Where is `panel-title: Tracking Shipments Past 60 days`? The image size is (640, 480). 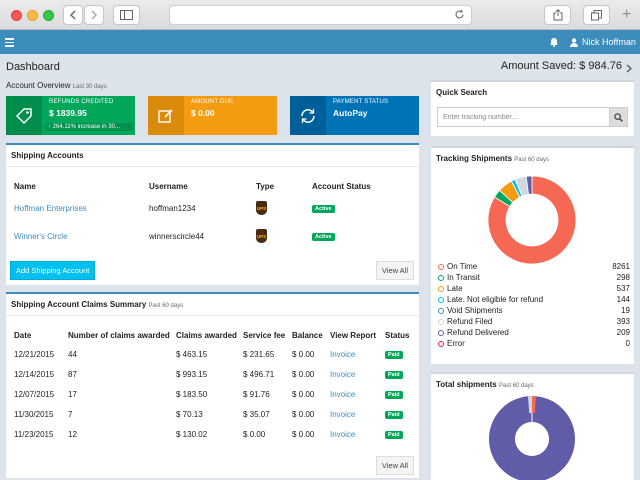
panel-title: Tracking Shipments Past 60 days is located at coordinates (532, 158).